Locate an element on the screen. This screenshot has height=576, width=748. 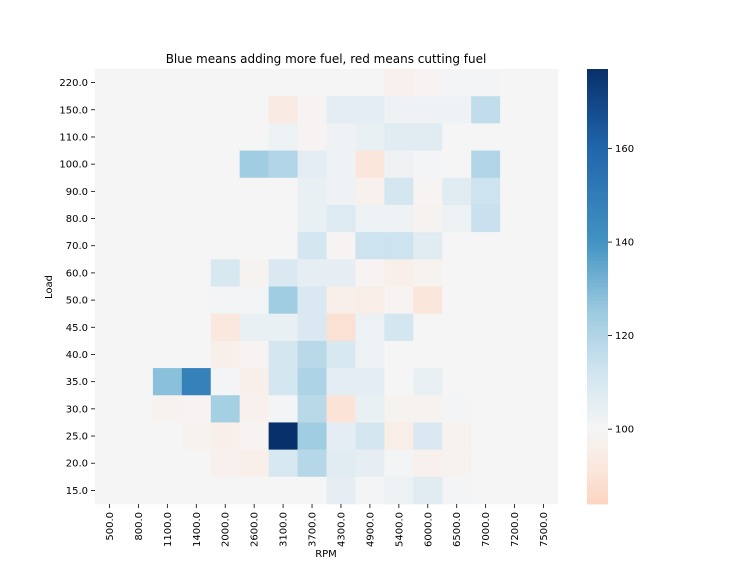
y-tick-label: 30.0 is located at coordinates (77, 409).